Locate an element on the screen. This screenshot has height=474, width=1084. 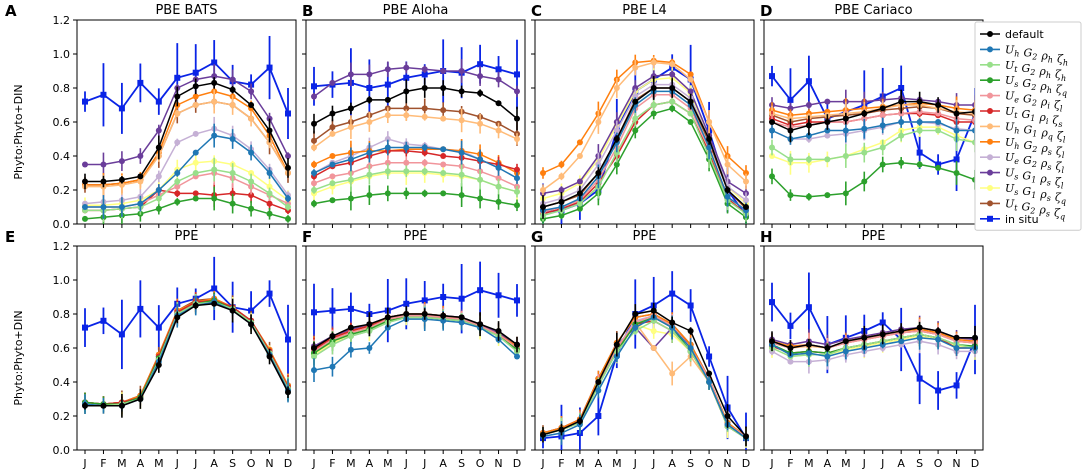
x-tick-label: O is located at coordinates (251, 463).